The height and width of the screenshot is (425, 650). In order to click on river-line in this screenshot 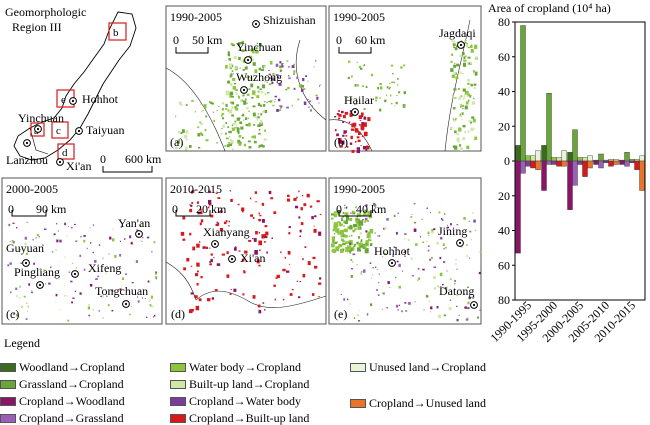, I will do `click(261, 299)`.